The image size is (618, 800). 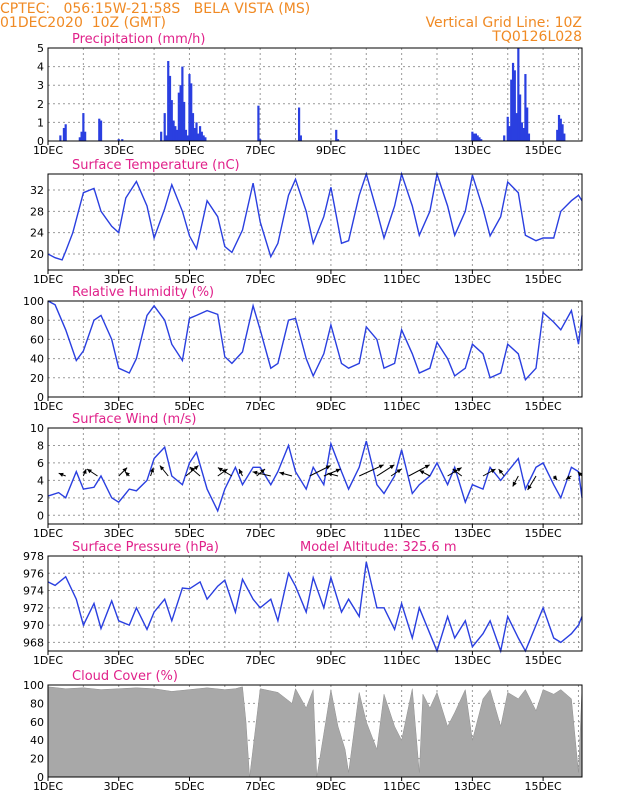 I want to click on pres-ytick-label: 970, so click(x=33, y=625).